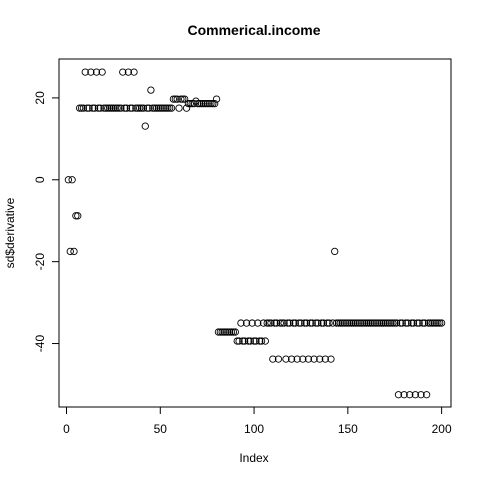 This screenshot has height=480, width=480. I want to click on y-tick-label: -40, so click(40, 344).